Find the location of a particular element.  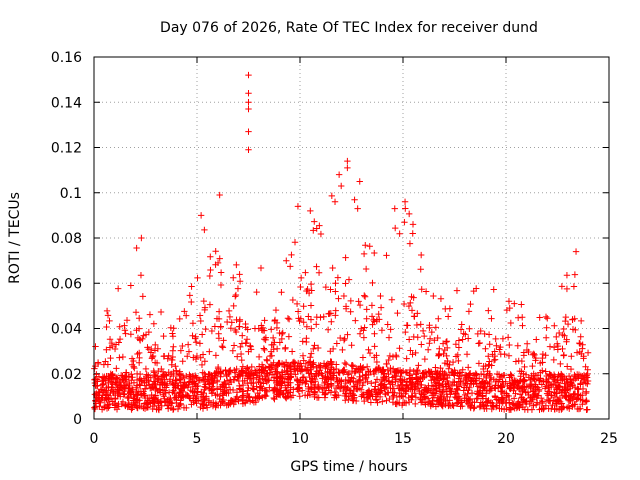

x-tick-label: 20 is located at coordinates (506, 439).